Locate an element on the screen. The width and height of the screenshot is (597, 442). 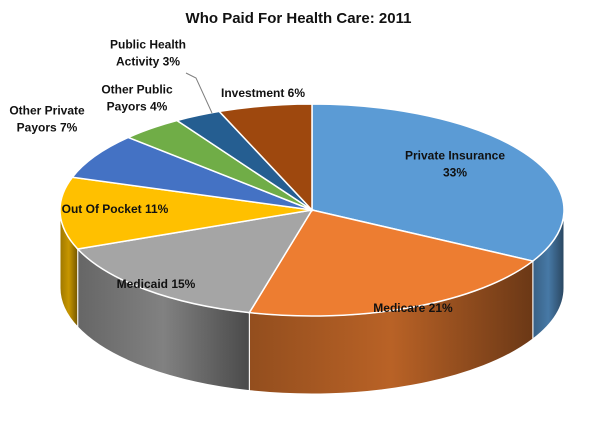
slice-label-line: 33% is located at coordinates (455, 173).